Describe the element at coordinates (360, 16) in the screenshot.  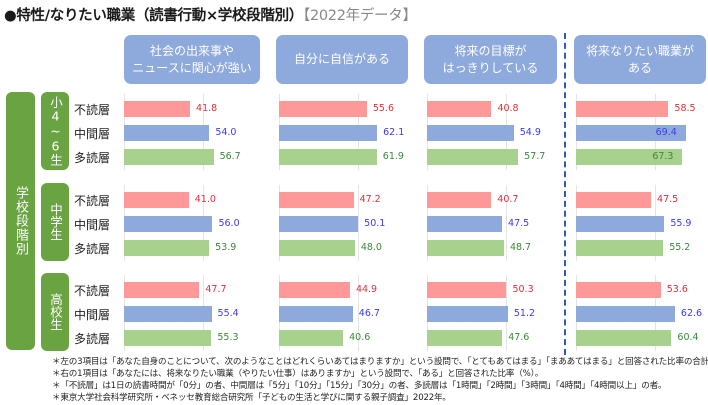
I see `title-year-tag: 【2022年データ】` at that location.